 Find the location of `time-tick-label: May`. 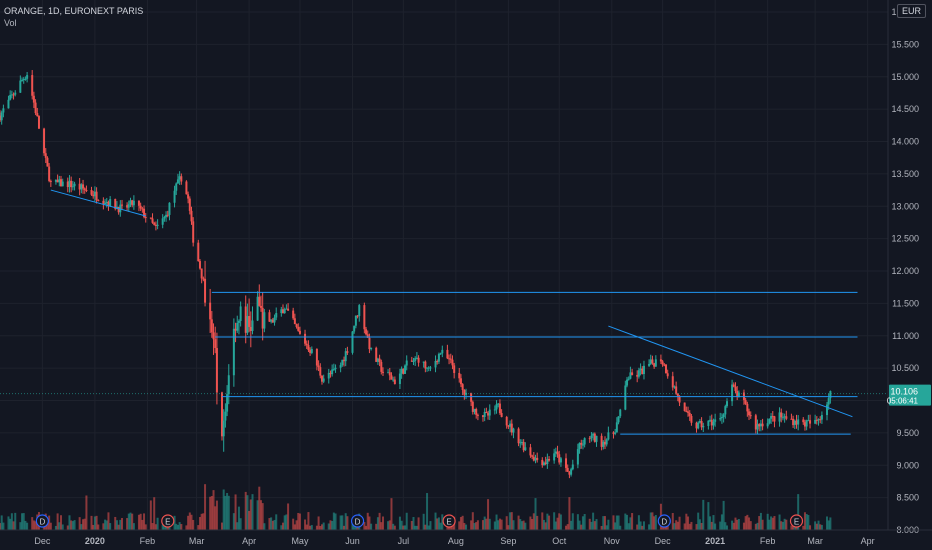

time-tick-label: May is located at coordinates (300, 541).